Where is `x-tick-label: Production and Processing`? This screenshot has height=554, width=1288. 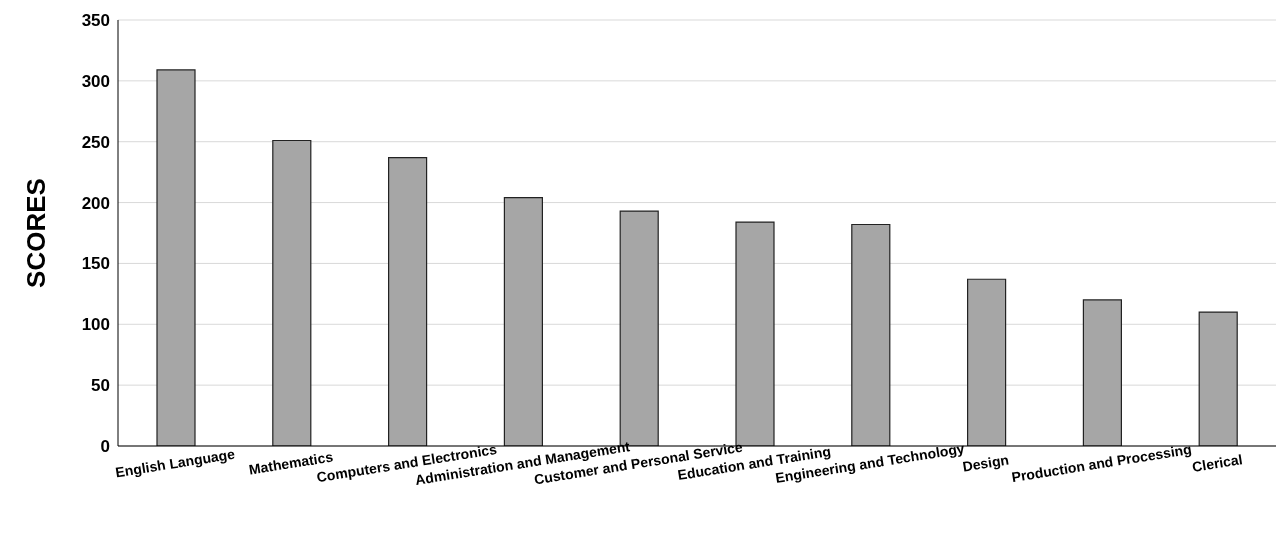
x-tick-label: Production and Processing is located at coordinates (1101, 463).